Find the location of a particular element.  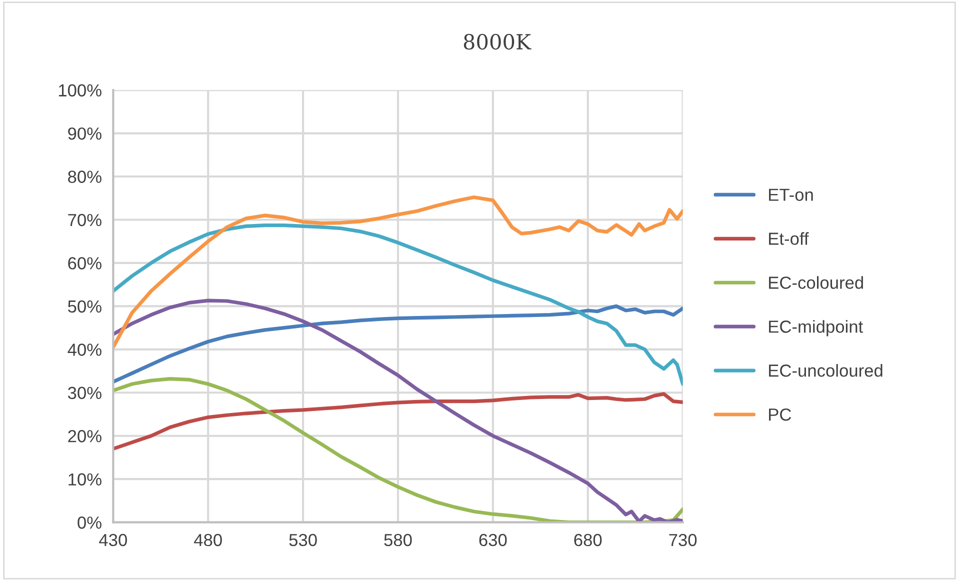

x-tick-label: 680 is located at coordinates (588, 540).